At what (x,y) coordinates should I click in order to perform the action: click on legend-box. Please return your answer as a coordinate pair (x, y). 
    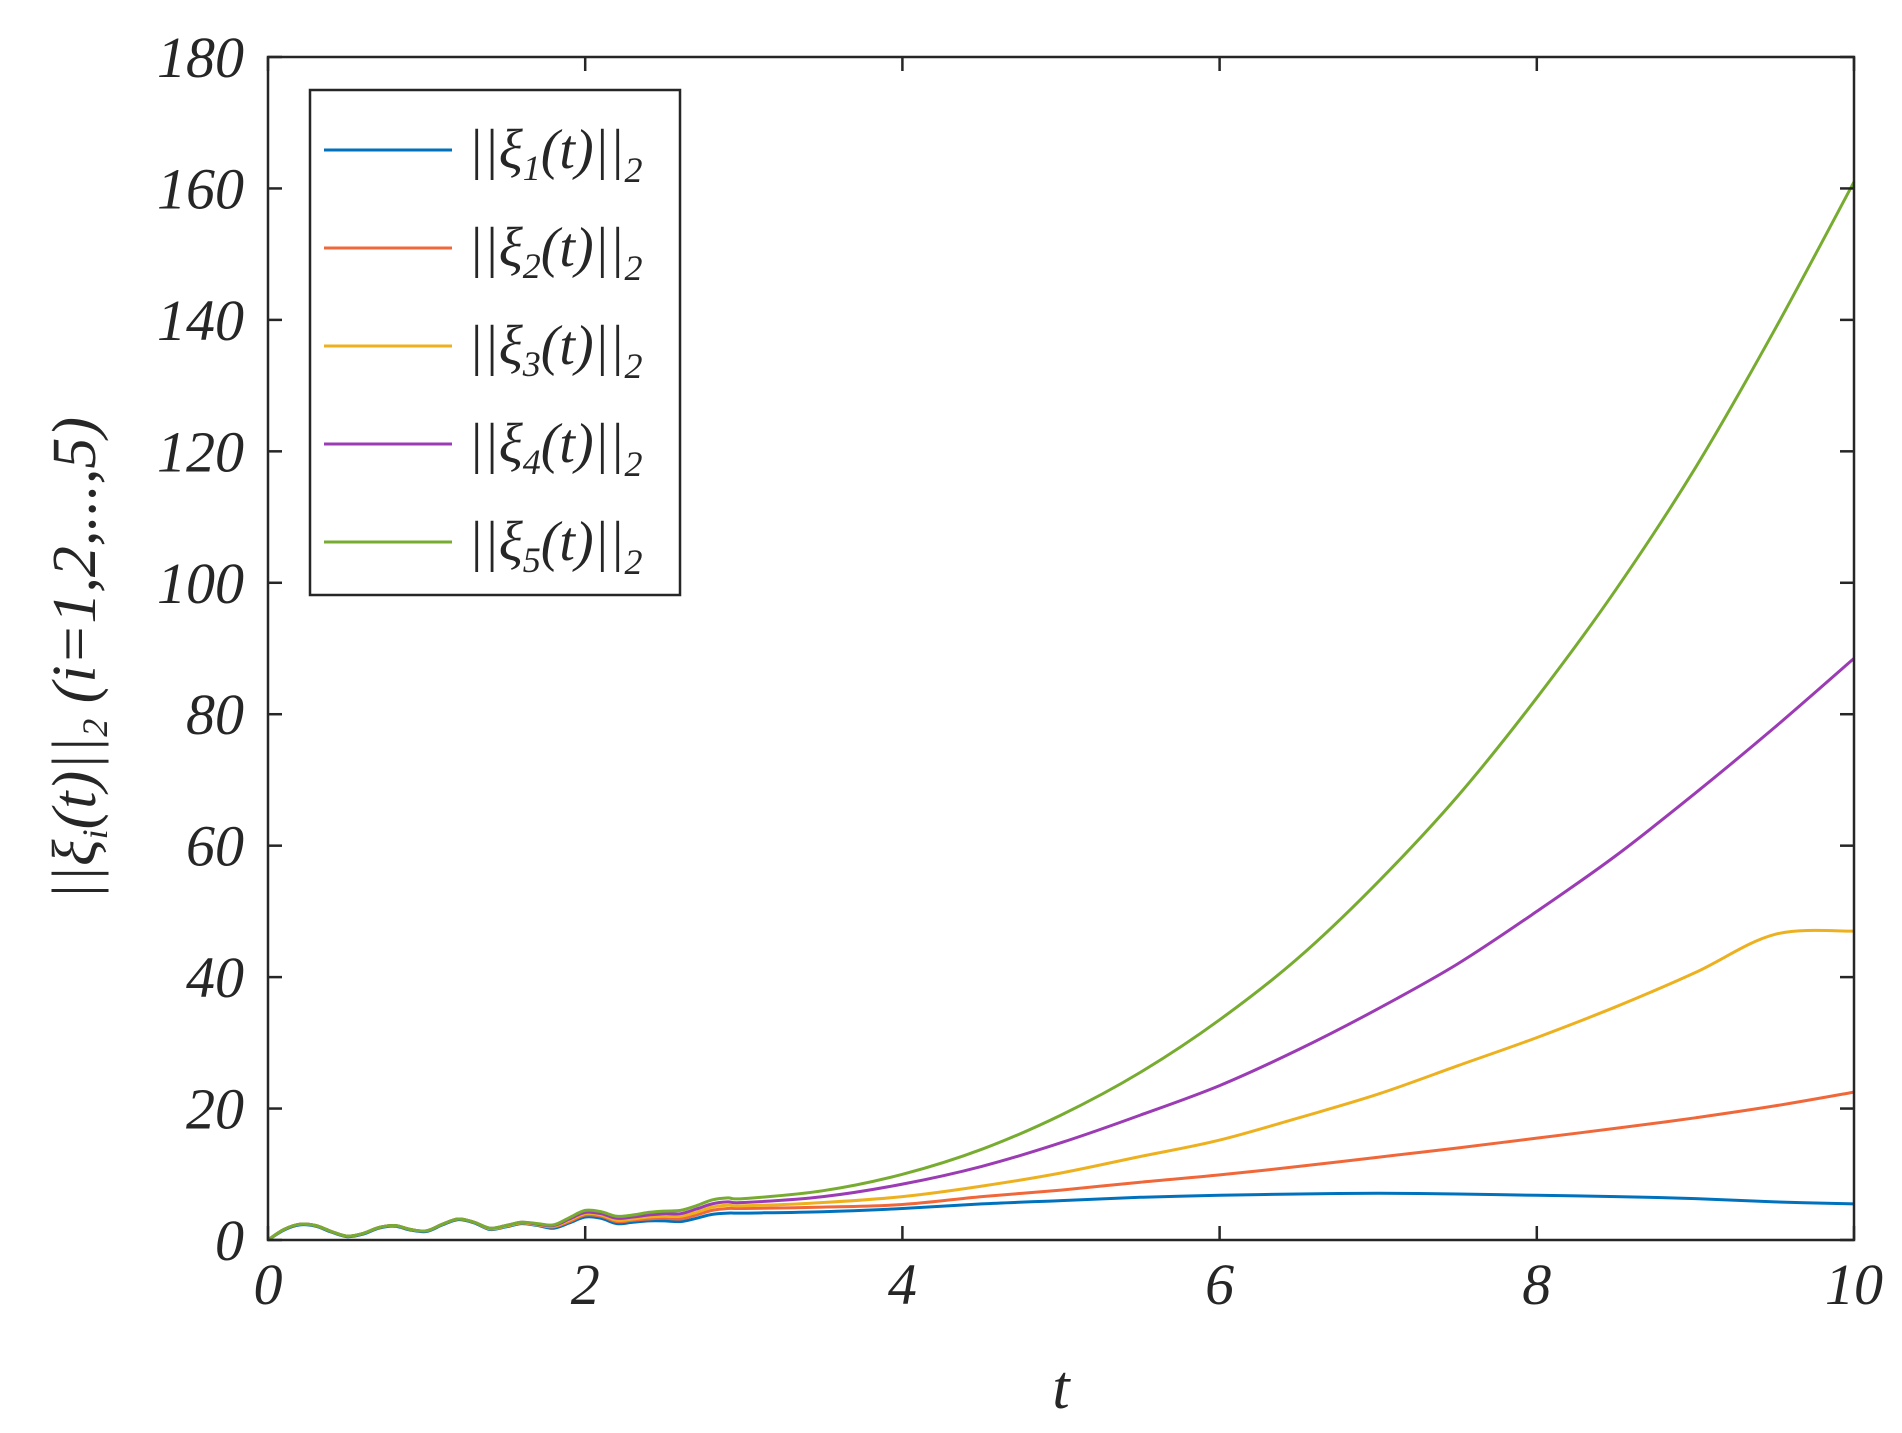
    Looking at the image, I should click on (495, 342).